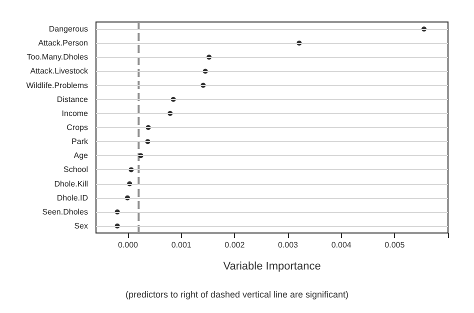 This screenshot has width=474, height=313. What do you see at coordinates (75, 113) in the screenshot?
I see `y-tick-label: Income` at bounding box center [75, 113].